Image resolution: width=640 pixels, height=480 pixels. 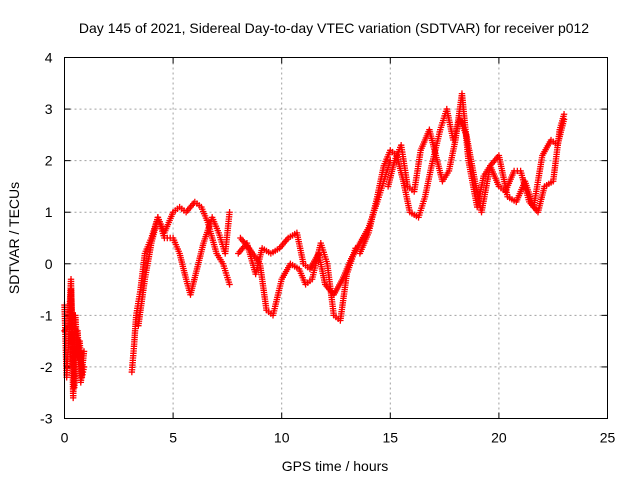 I want to click on y-tick-label: 2, so click(x=49, y=161).